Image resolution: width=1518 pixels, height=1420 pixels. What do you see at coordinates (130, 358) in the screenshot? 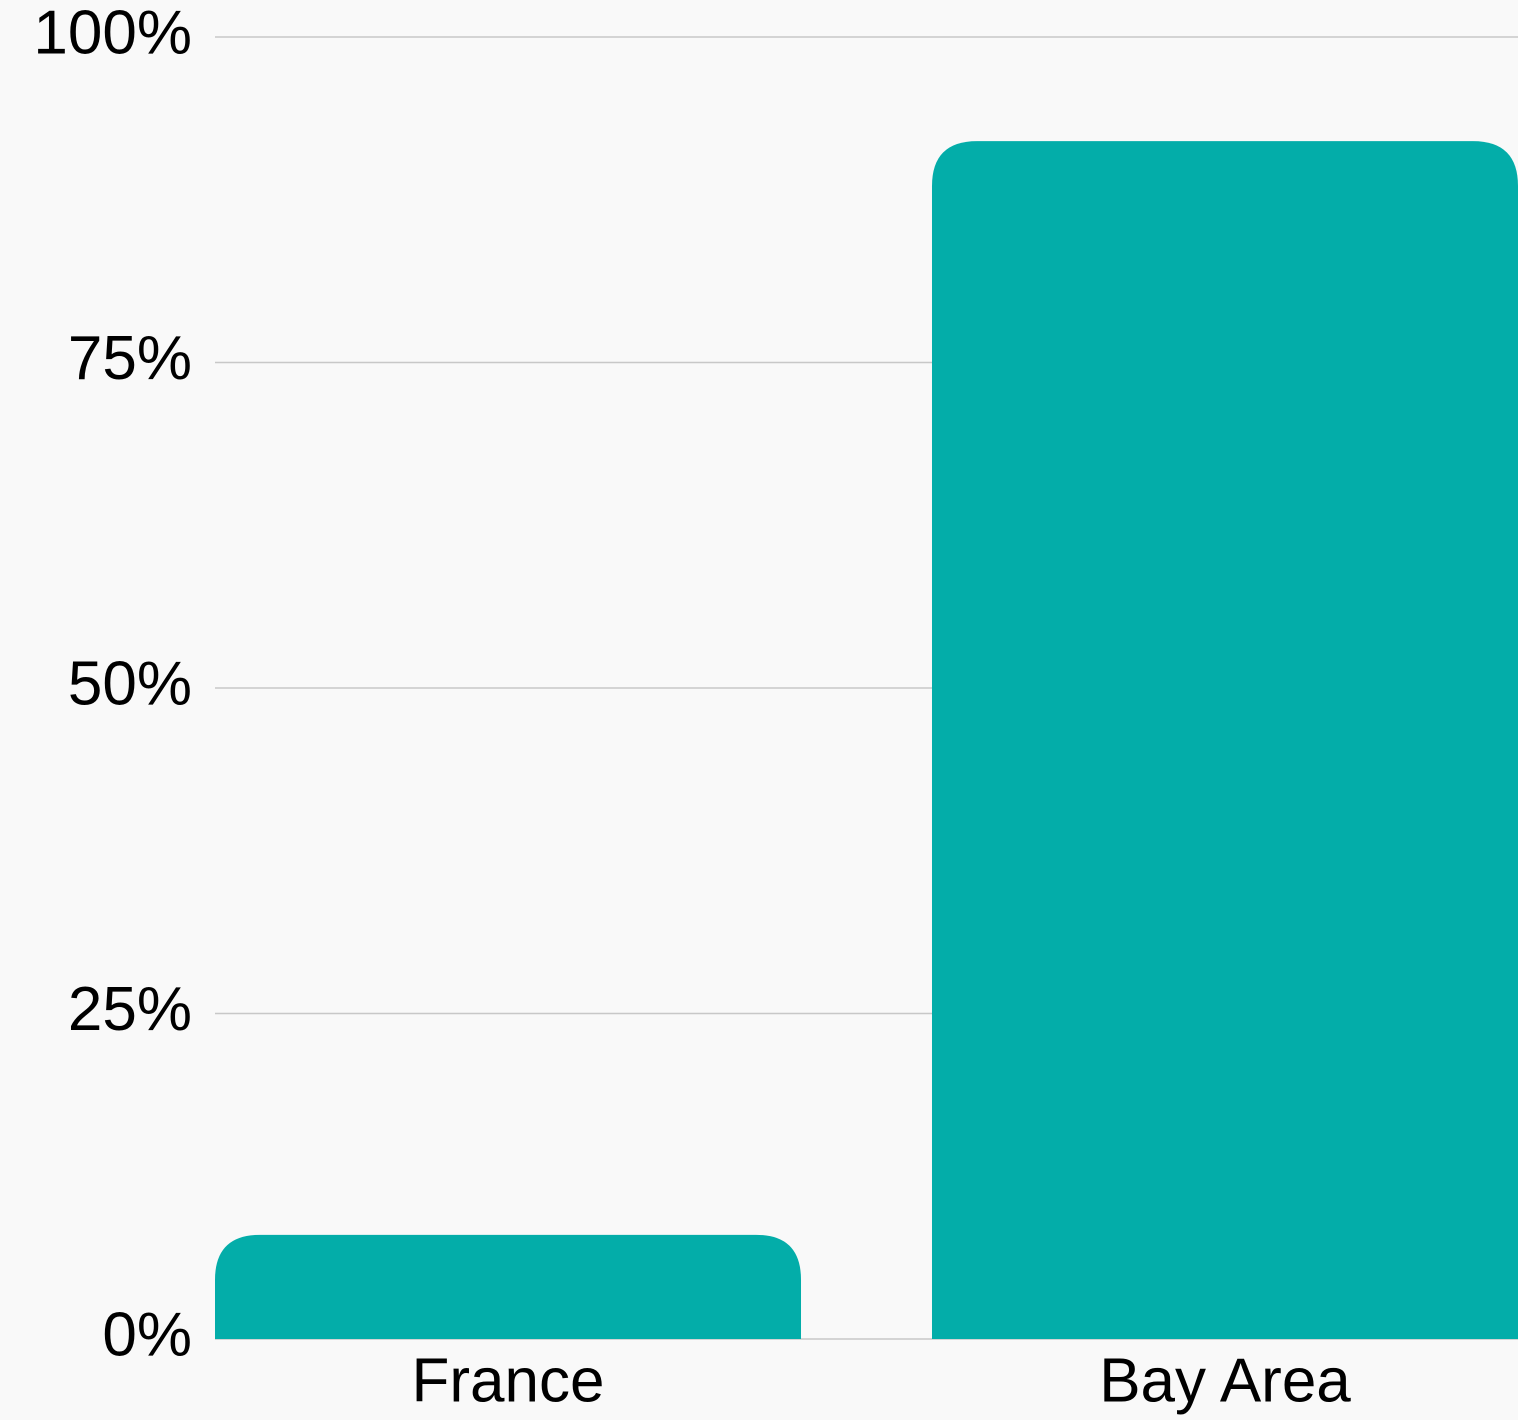
I see `y-tick-label: 75%` at bounding box center [130, 358].